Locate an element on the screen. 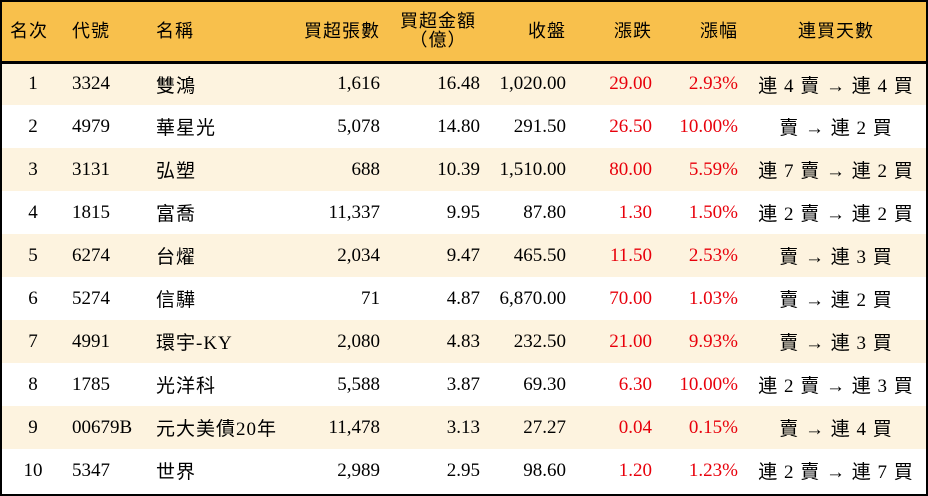 Image resolution: width=928 pixels, height=496 pixels. cell-close: 6,870.00 is located at coordinates (533, 298).